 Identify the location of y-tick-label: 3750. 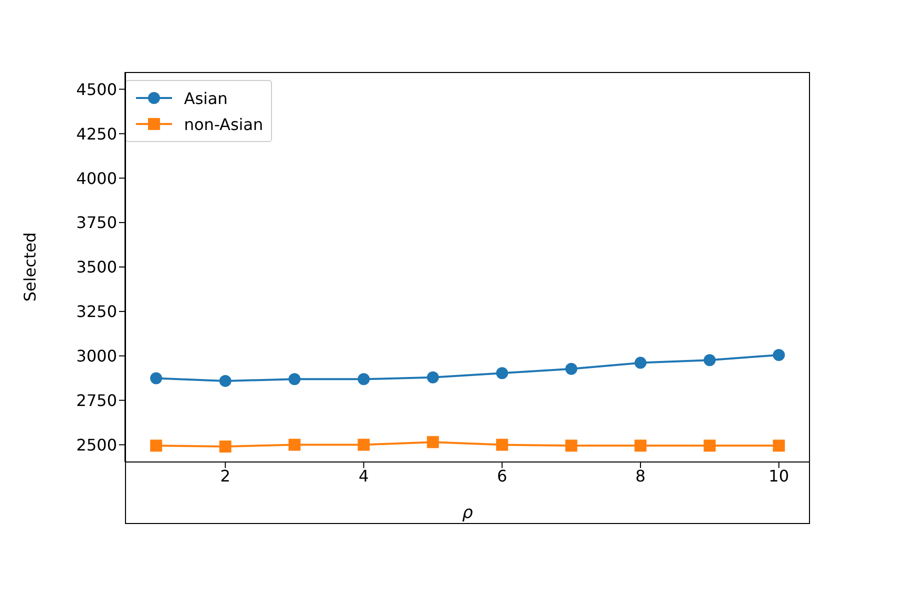
(96, 222).